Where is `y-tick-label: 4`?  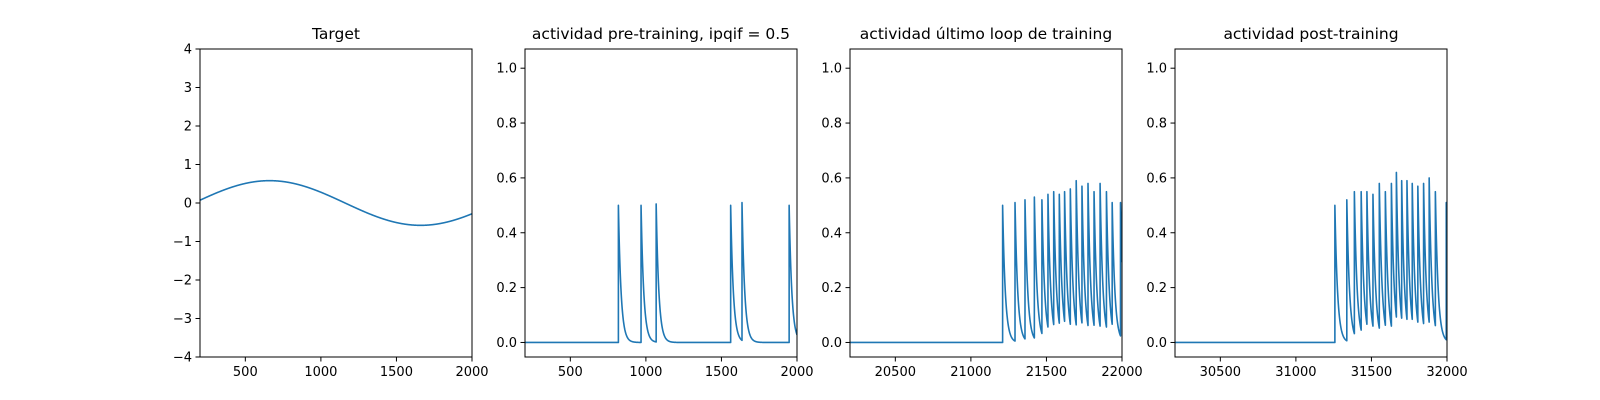
y-tick-label: 4 is located at coordinates (188, 50).